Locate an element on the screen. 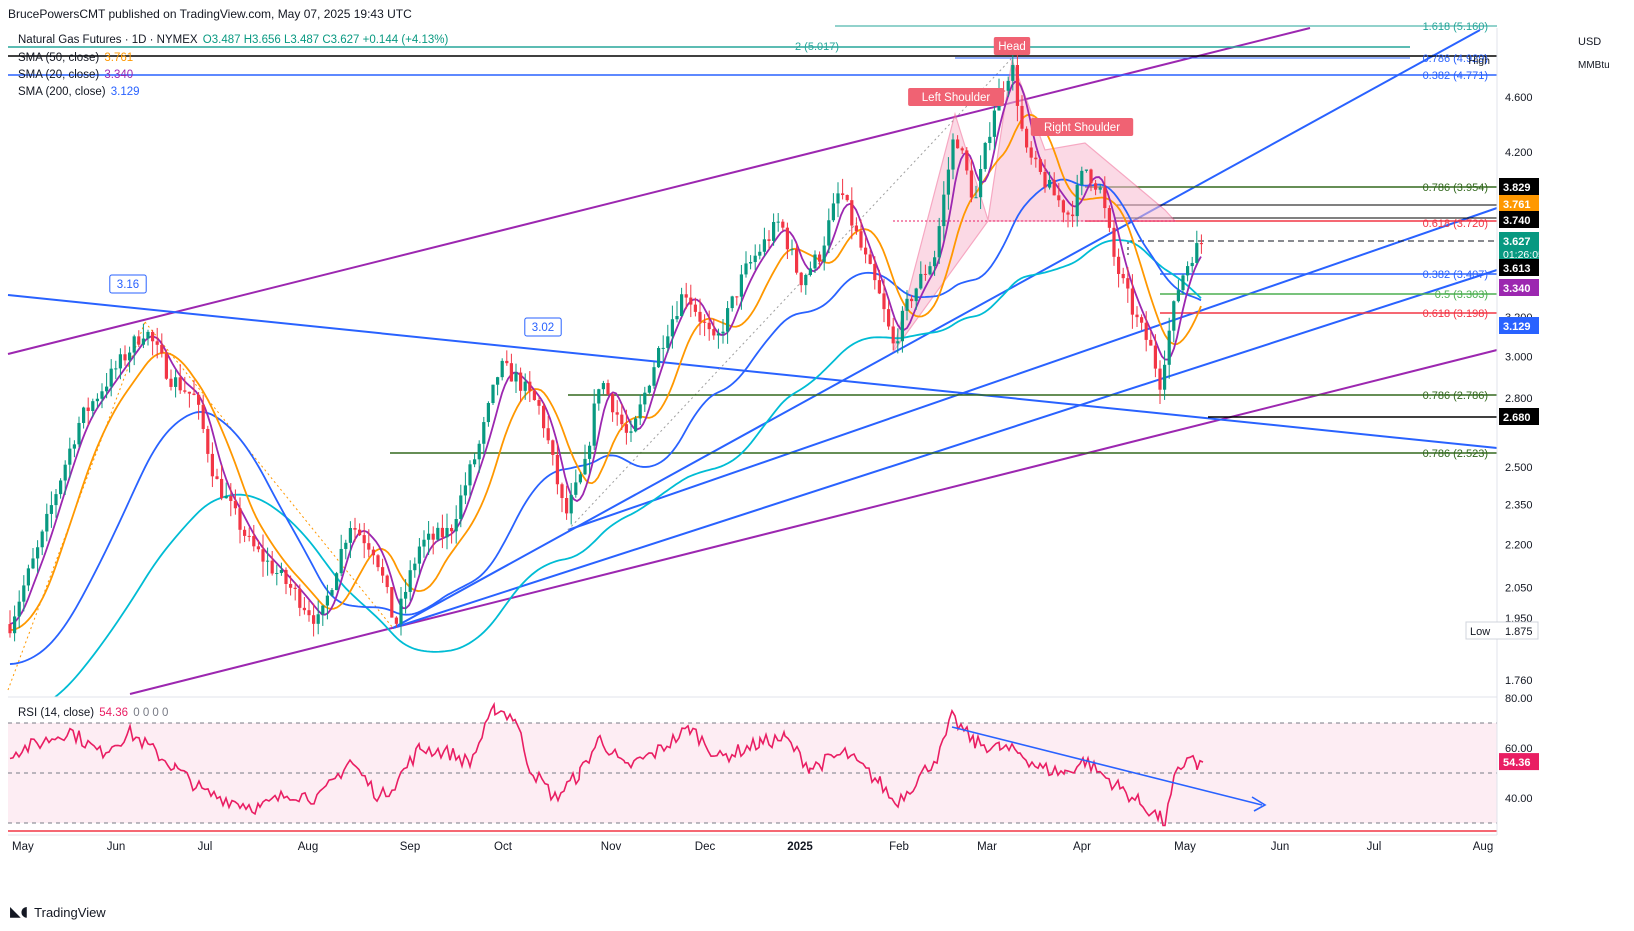 The image size is (1634, 931). label-head: Head is located at coordinates (1012, 46).